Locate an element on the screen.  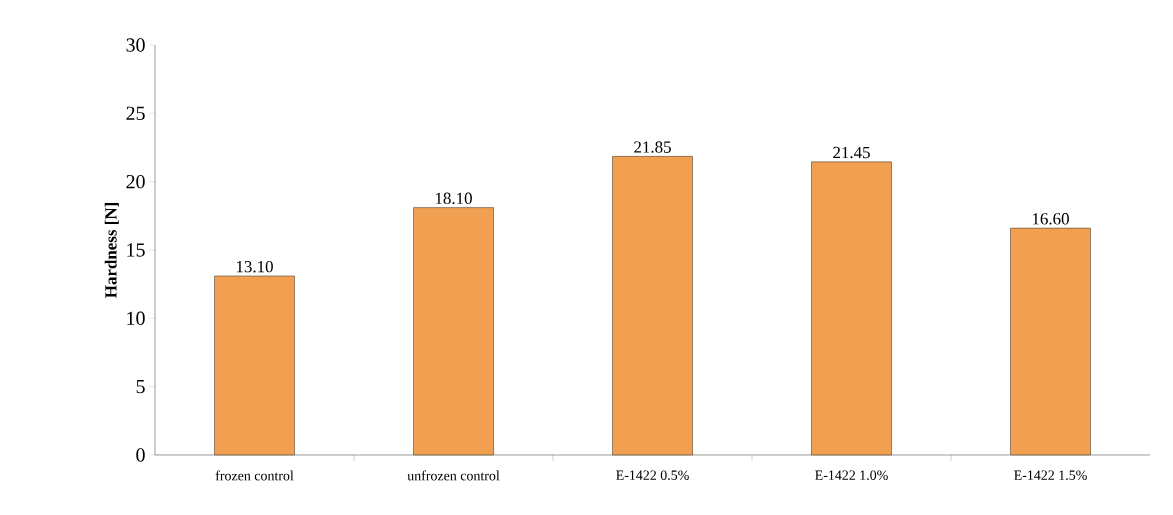
data-label: 16.60 is located at coordinates (1050, 219).